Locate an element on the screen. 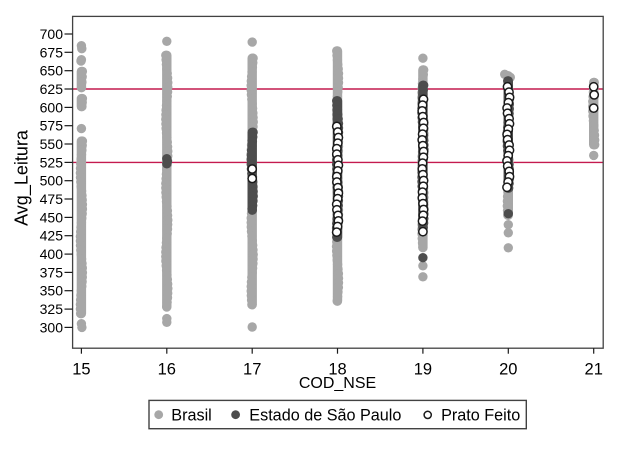  svg-text: 425 is located at coordinates (52, 236).